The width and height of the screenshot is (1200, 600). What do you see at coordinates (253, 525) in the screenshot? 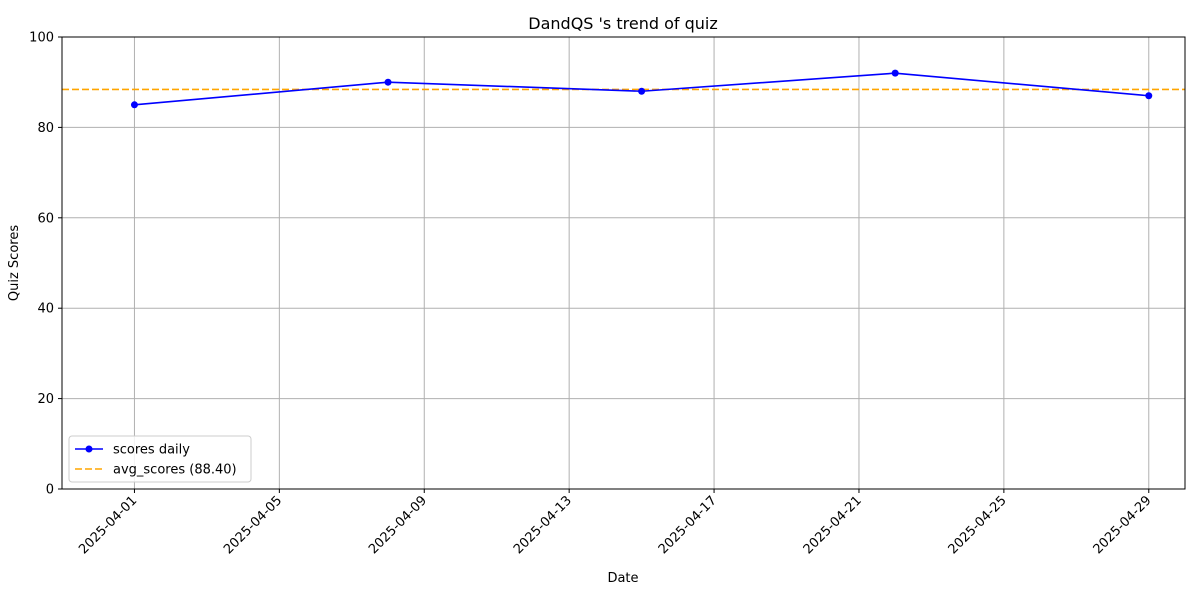
I see `x-tick-label: 2025-04-05` at bounding box center [253, 525].